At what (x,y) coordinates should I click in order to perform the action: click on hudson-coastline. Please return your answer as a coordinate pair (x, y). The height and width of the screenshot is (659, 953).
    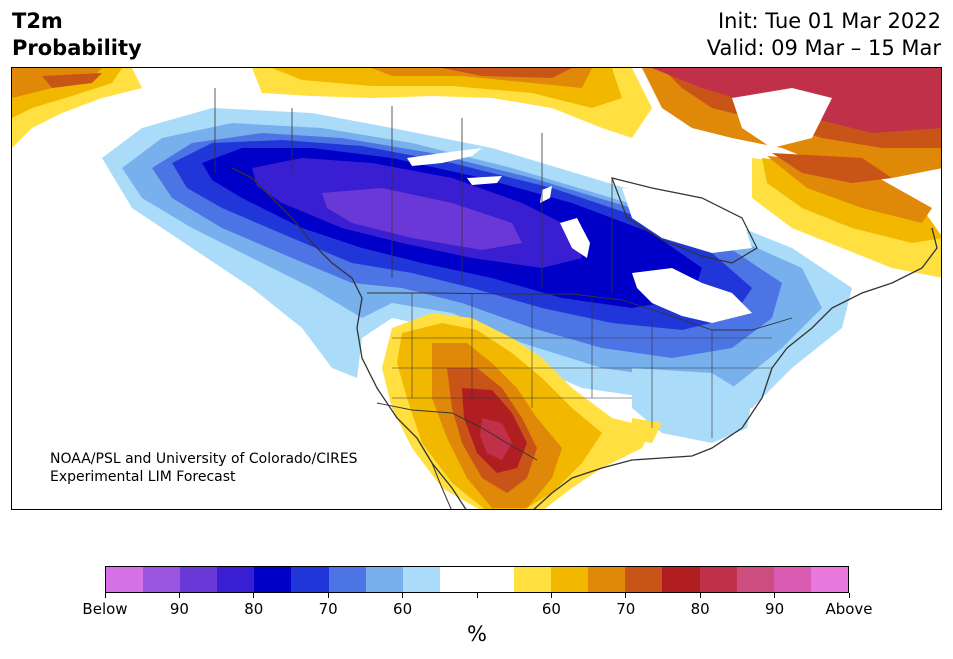
    Looking at the image, I should click on (684, 220).